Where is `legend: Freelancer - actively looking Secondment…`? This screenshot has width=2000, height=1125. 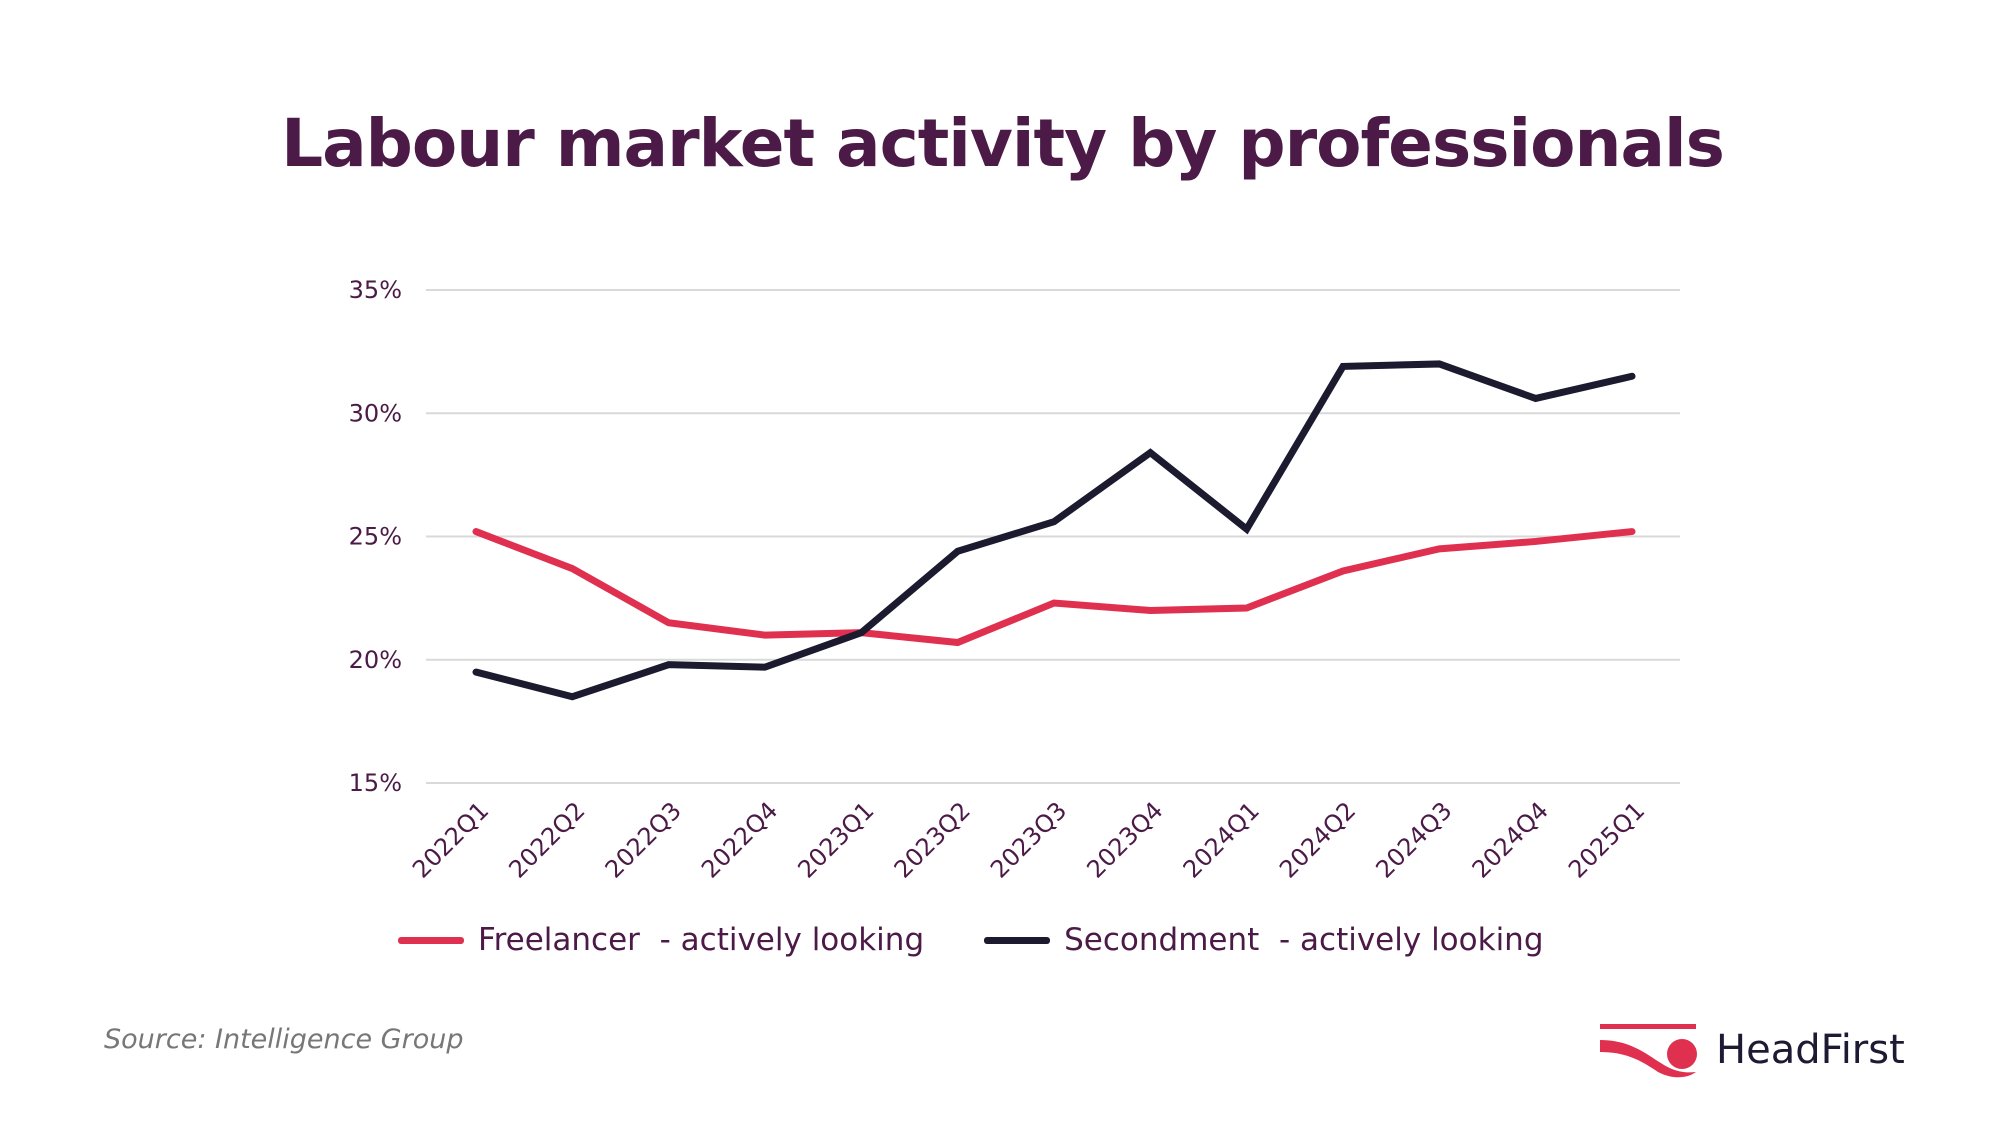 legend: Freelancer - actively looking Secondment… is located at coordinates (971, 940).